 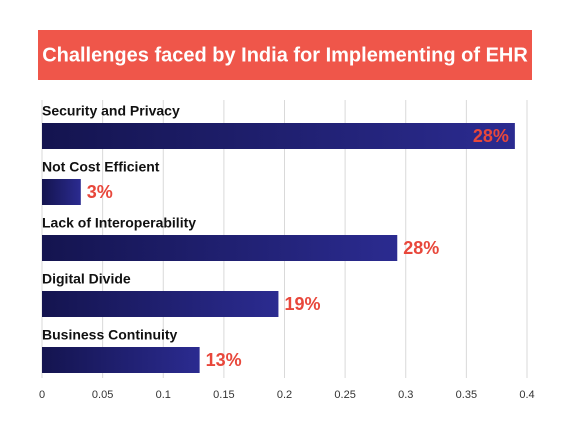 What do you see at coordinates (100, 192) in the screenshot?
I see `bar-annotation: 3%` at bounding box center [100, 192].